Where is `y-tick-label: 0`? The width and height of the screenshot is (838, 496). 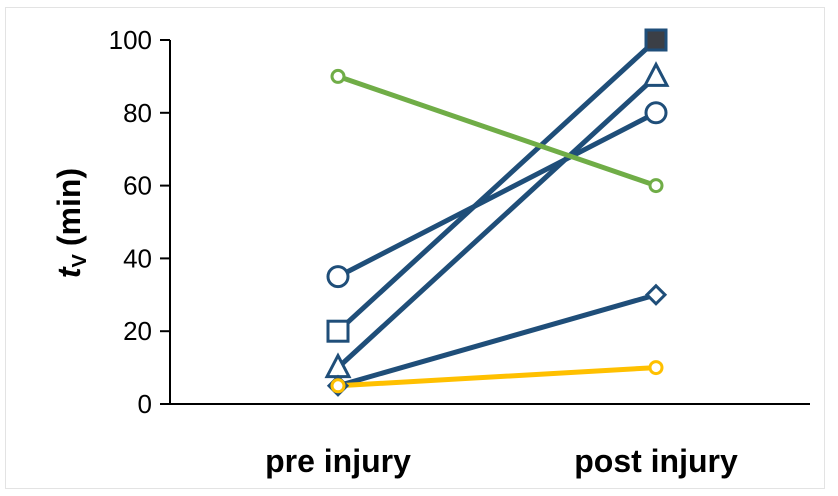 y-tick-label: 0 is located at coordinates (145, 404).